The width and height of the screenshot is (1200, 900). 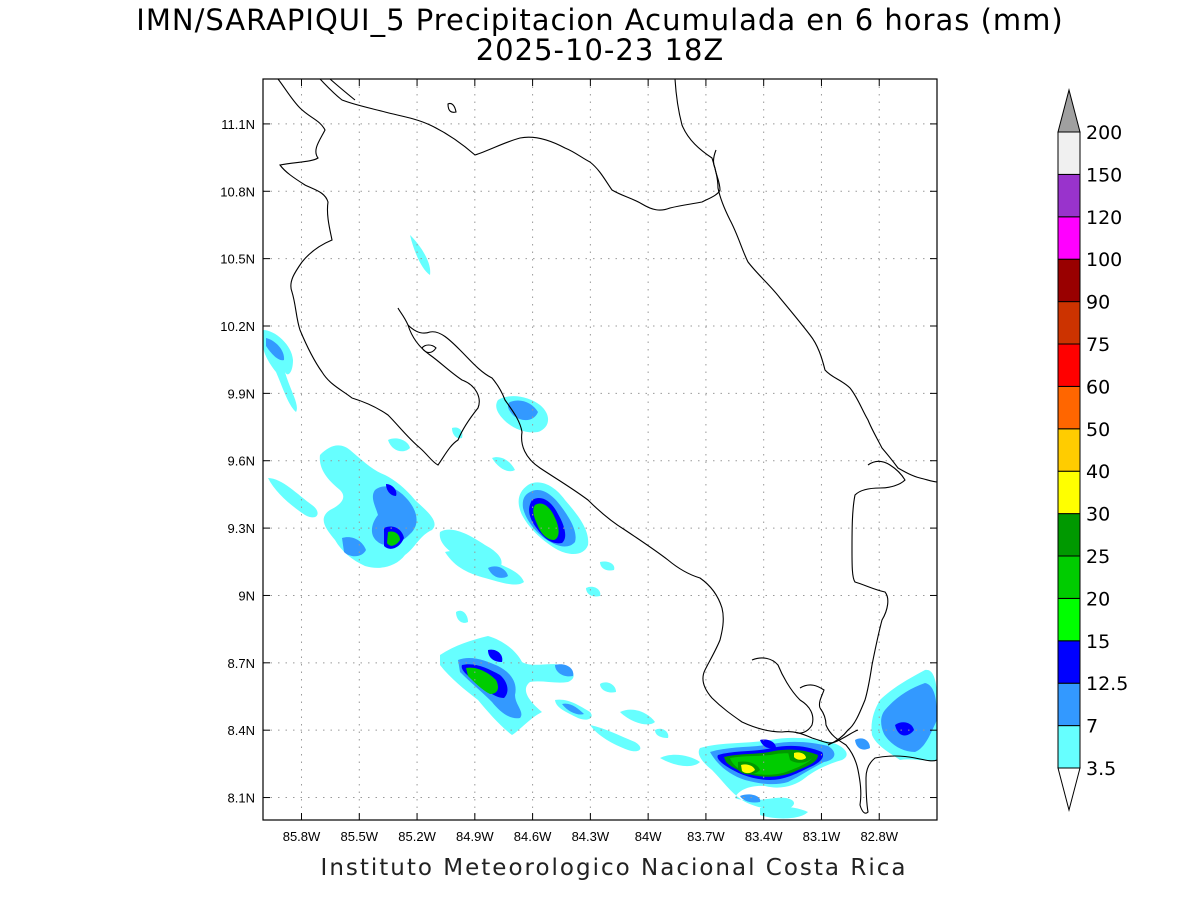 What do you see at coordinates (237, 259) in the screenshot?
I see `lat-tick-label: 10.5N` at bounding box center [237, 259].